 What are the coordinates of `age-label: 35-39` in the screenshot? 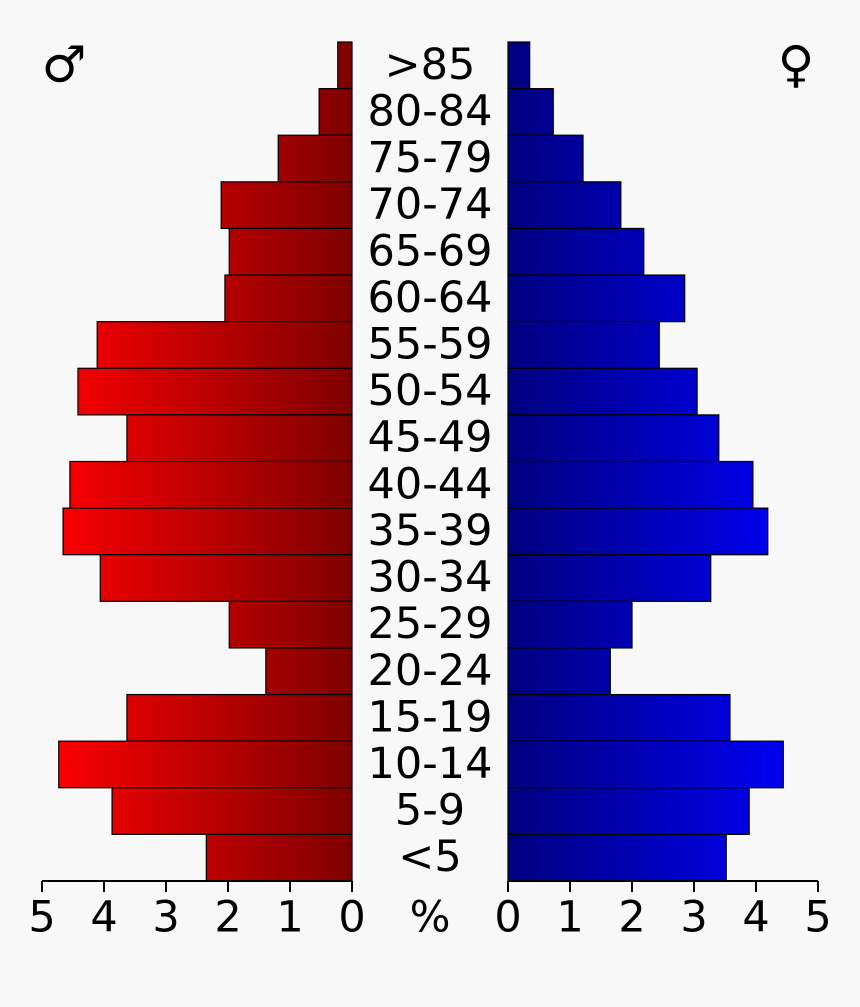 It's located at (430, 531).